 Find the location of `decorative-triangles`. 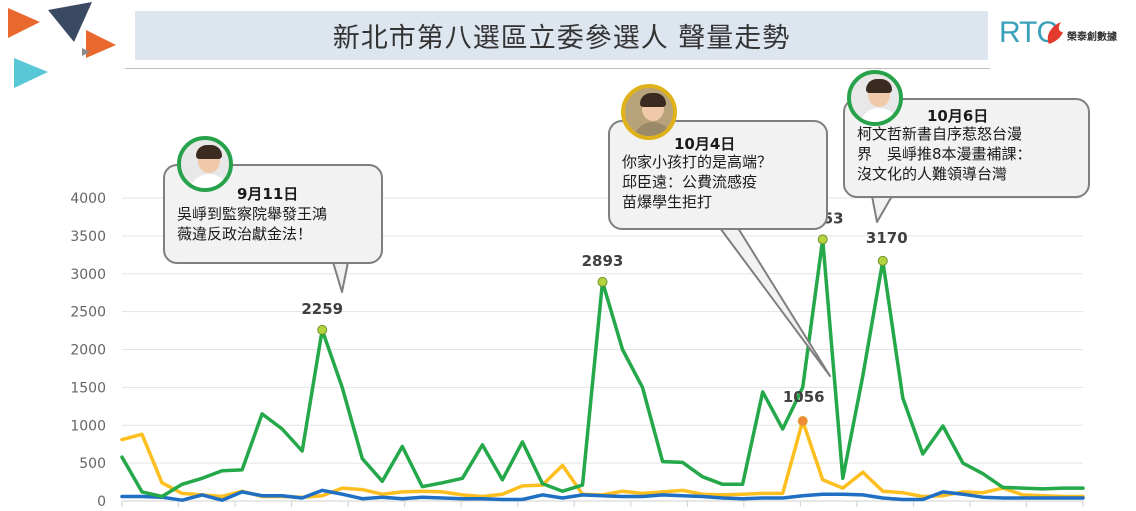

decorative-triangles is located at coordinates (62, 45).